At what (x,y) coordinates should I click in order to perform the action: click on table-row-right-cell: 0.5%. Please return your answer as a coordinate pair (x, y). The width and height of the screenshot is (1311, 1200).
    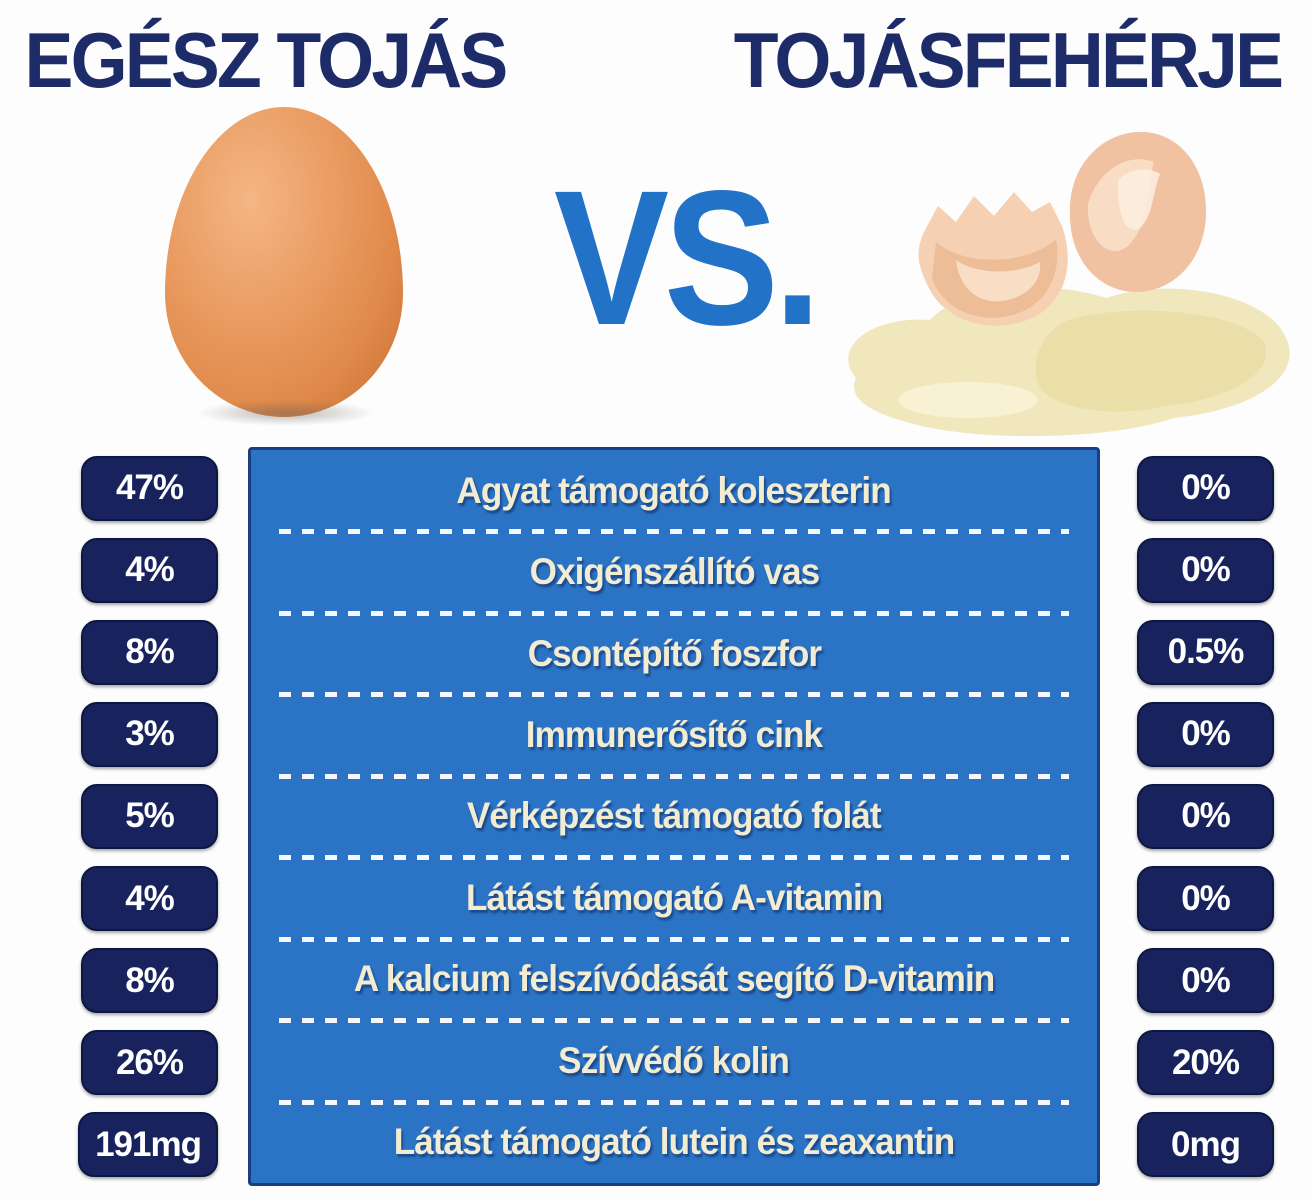
    Looking at the image, I should click on (1205, 652).